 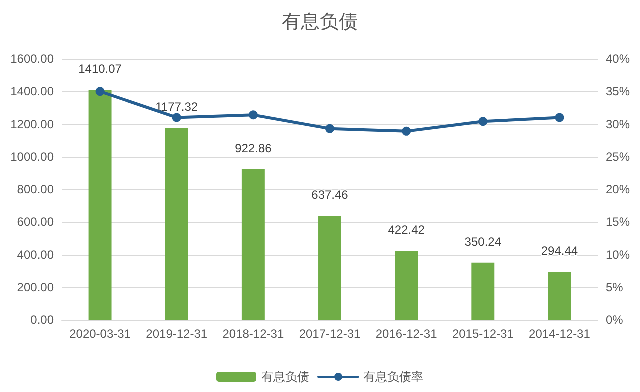 What do you see at coordinates (618, 124) in the screenshot?
I see `y2-tick-label: 30%` at bounding box center [618, 124].